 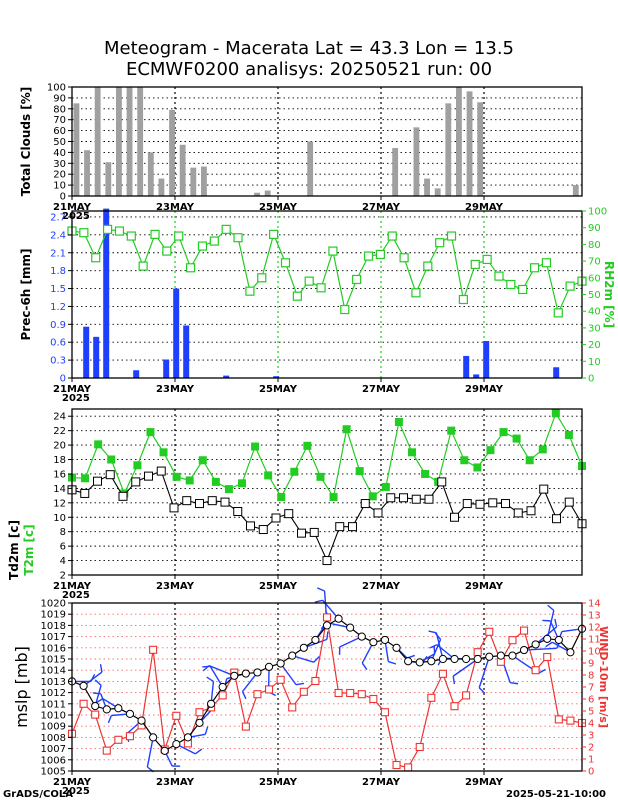 What do you see at coordinates (53, 704) in the screenshot?
I see `ytick-label: 1011` at bounding box center [53, 704].